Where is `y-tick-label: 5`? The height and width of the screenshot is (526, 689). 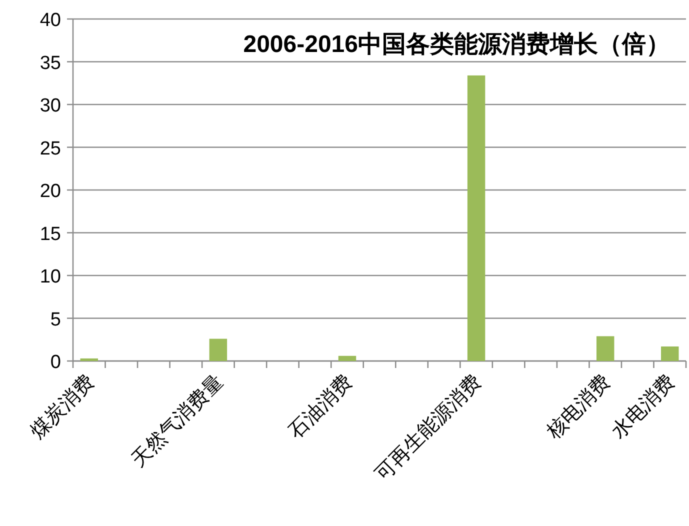
y-tick-label: 5 is located at coordinates (55, 319).